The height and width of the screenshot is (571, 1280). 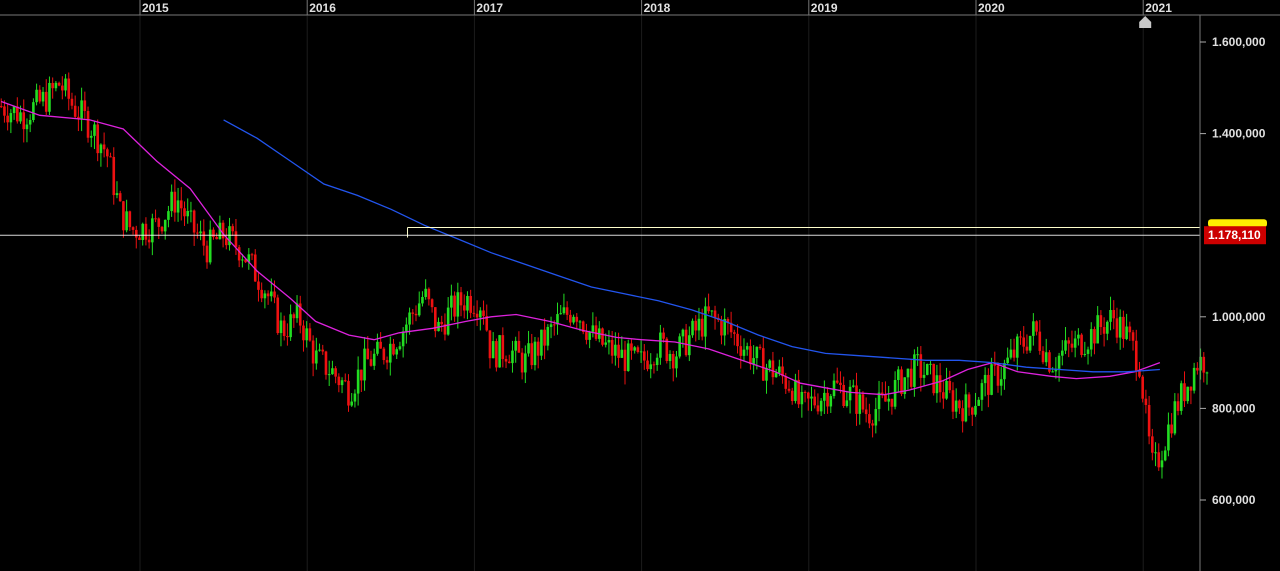 What do you see at coordinates (155, 8) in the screenshot?
I see `x-tick-label: 2015` at bounding box center [155, 8].